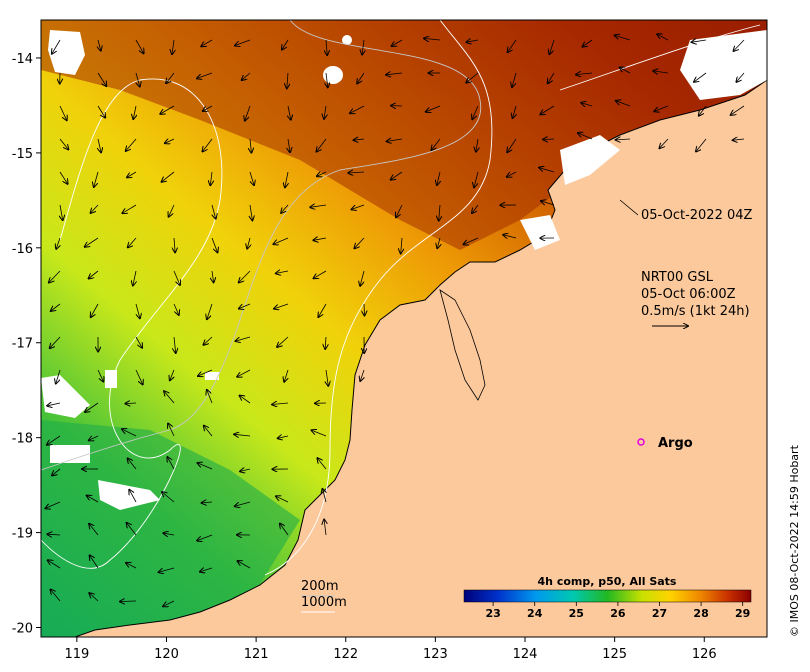 Image resolution: width=810 pixels, height=672 pixels. Describe the element at coordinates (390, 649) in the screenshot. I see `x-axis: 119 120 121 122 123 124 125 126` at that location.